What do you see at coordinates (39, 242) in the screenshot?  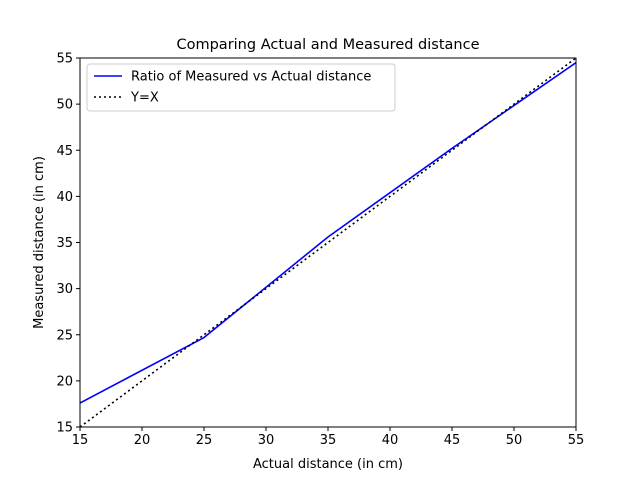 I see `y-axis-label: Measured distance (in cm)` at bounding box center [39, 242].